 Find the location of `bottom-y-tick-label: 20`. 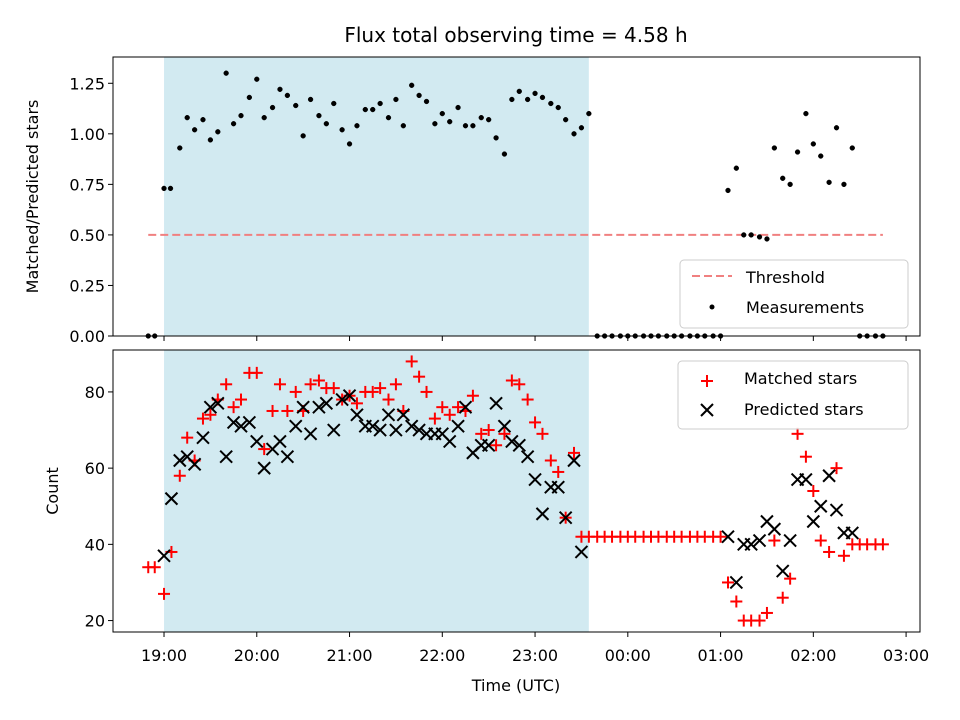

bottom-y-tick-label: 20 is located at coordinates (95, 621).